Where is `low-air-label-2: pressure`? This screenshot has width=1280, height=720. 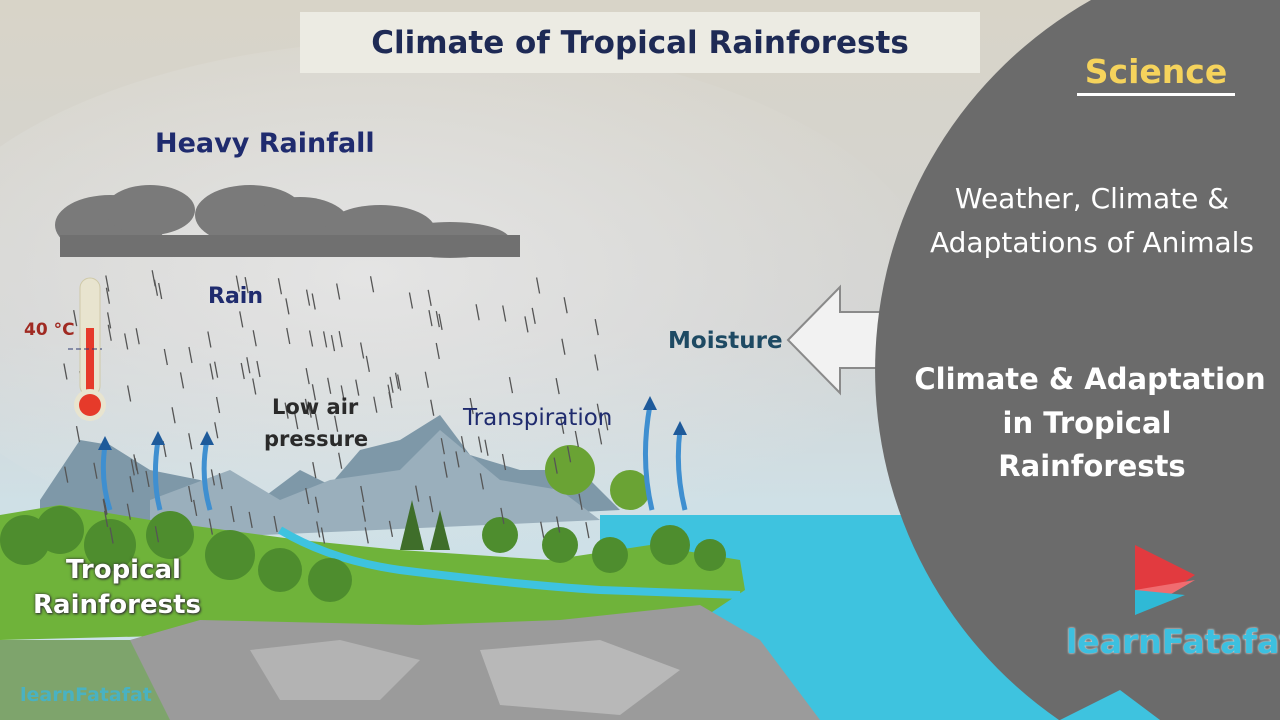 low-air-label-2: pressure is located at coordinates (316, 439).